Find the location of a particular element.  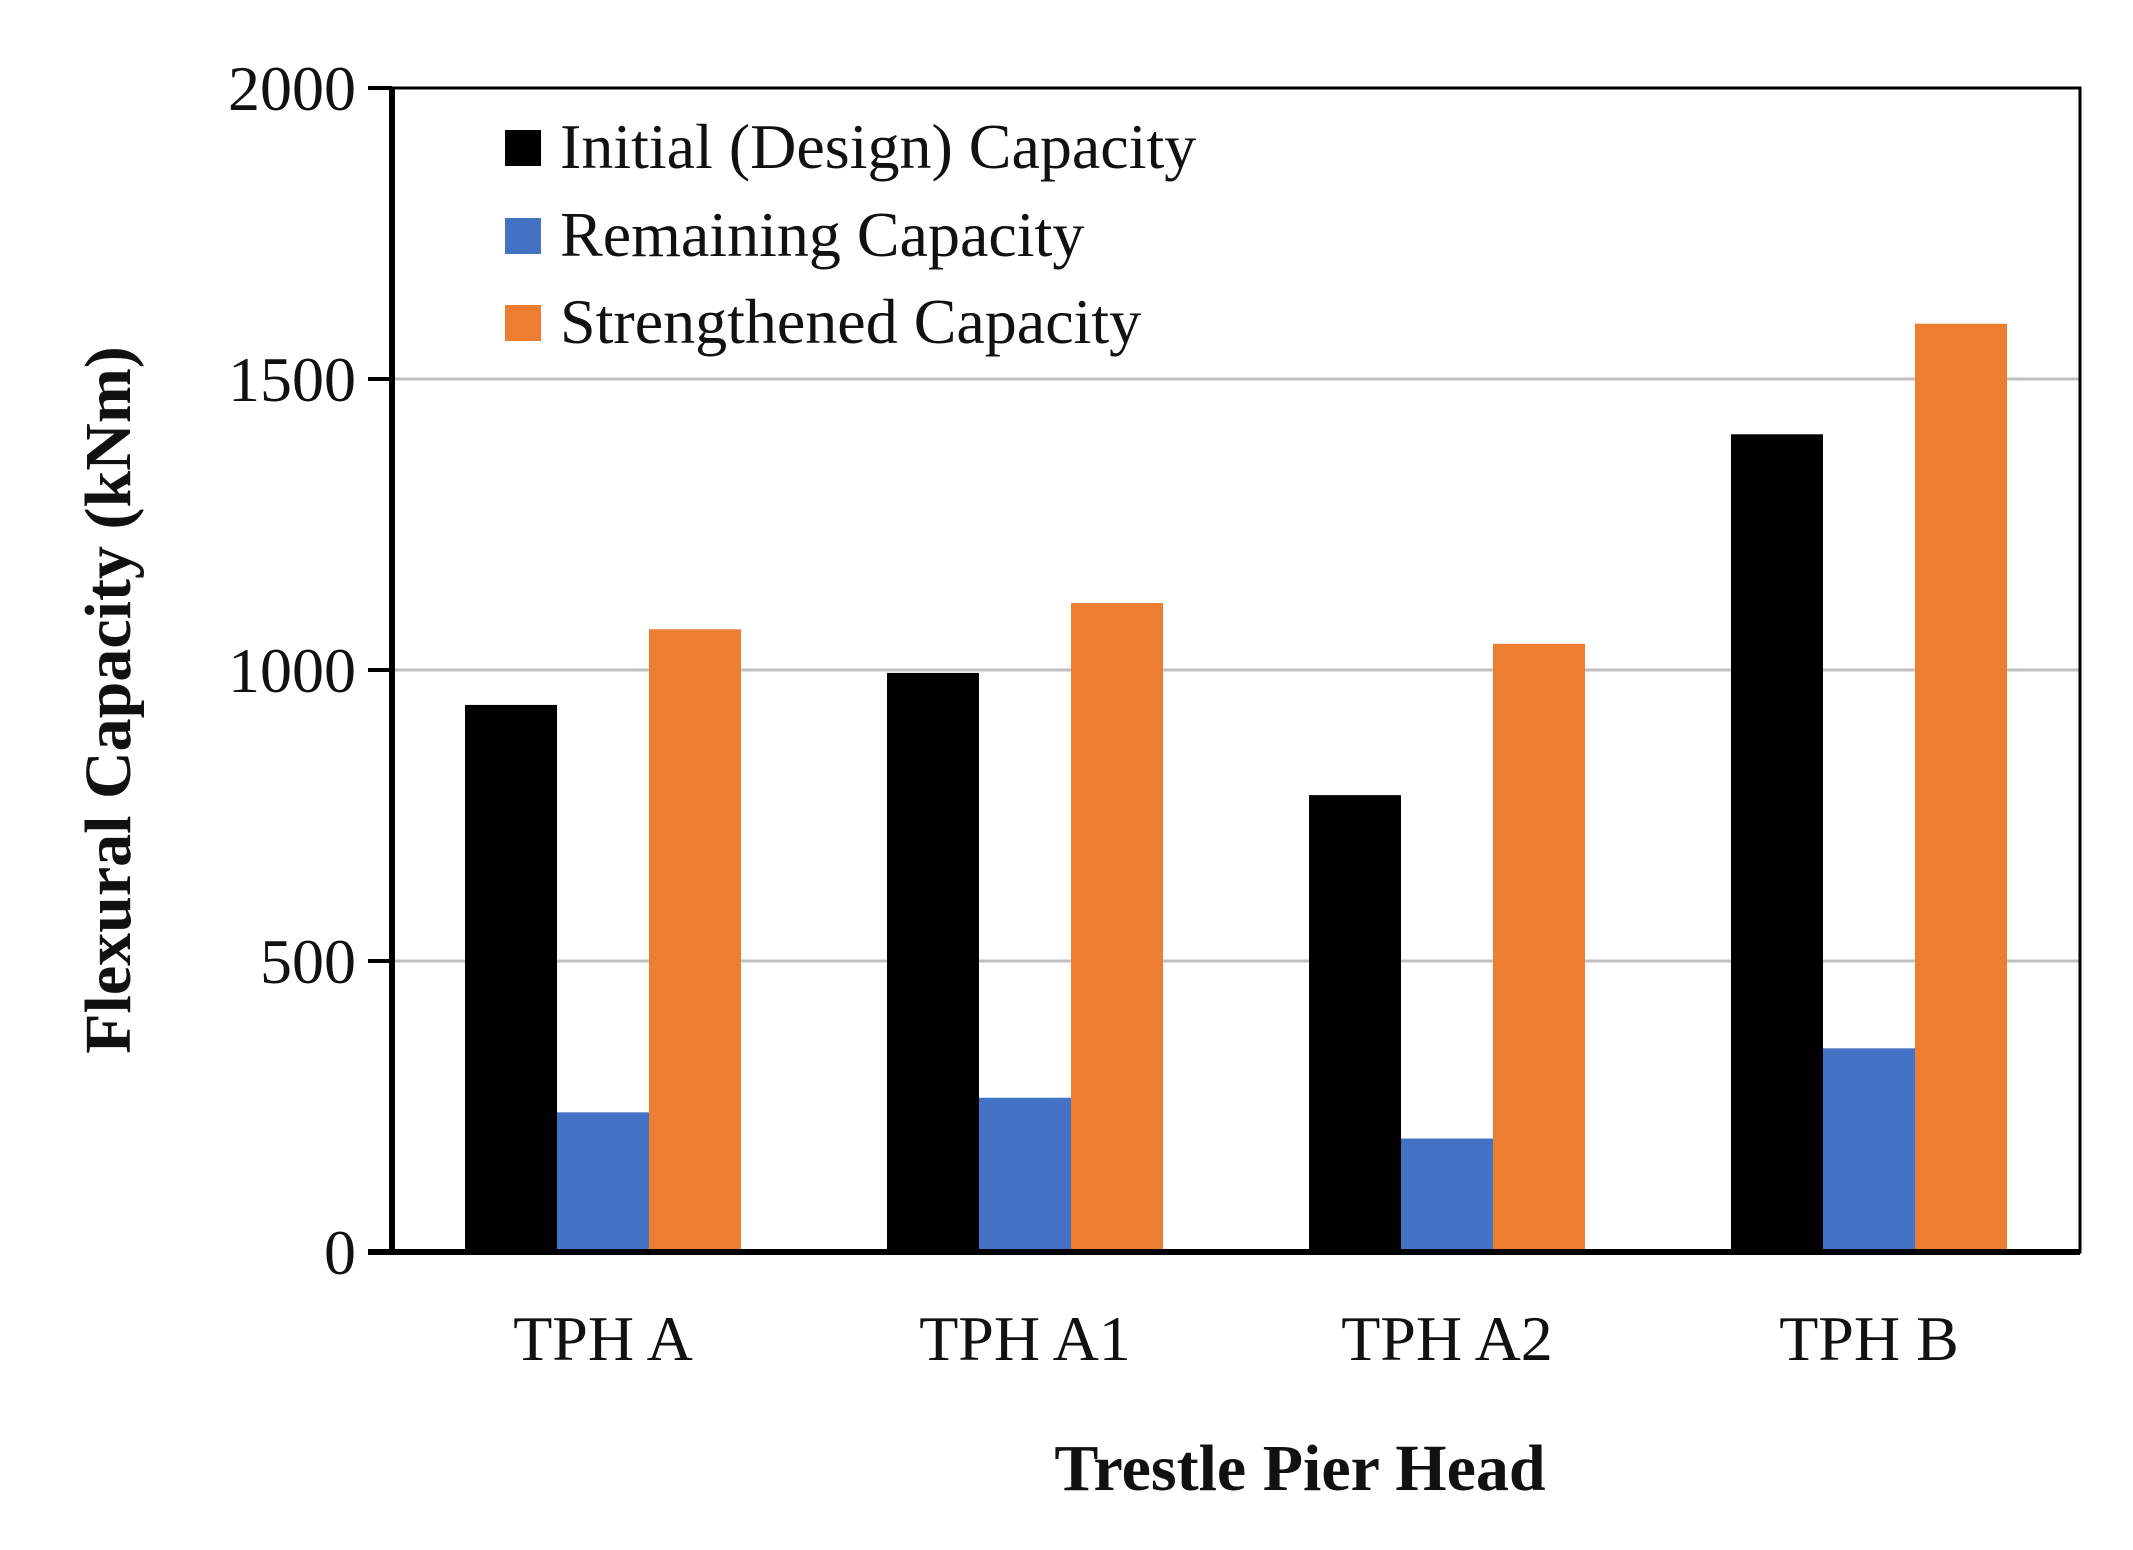

y-tick-labels: 0 500 1000 1500 2000 is located at coordinates (310, 670).